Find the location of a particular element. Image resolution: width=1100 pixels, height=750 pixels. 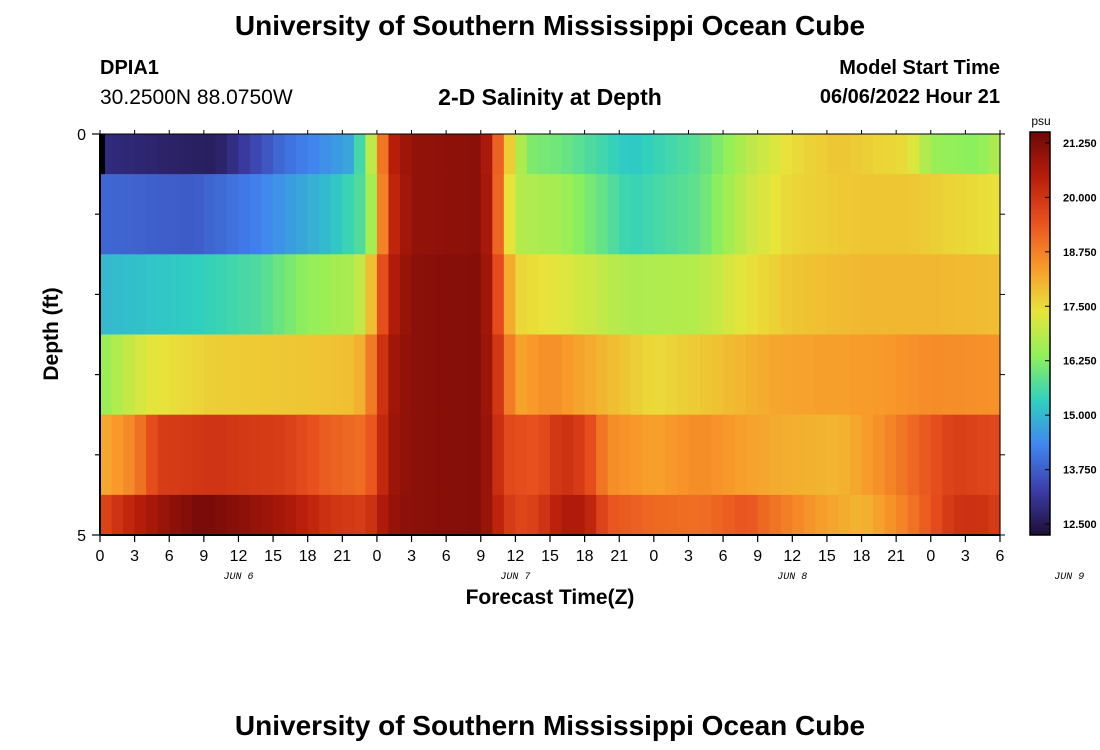

model-start-label: Model Start Time is located at coordinates (919, 68).